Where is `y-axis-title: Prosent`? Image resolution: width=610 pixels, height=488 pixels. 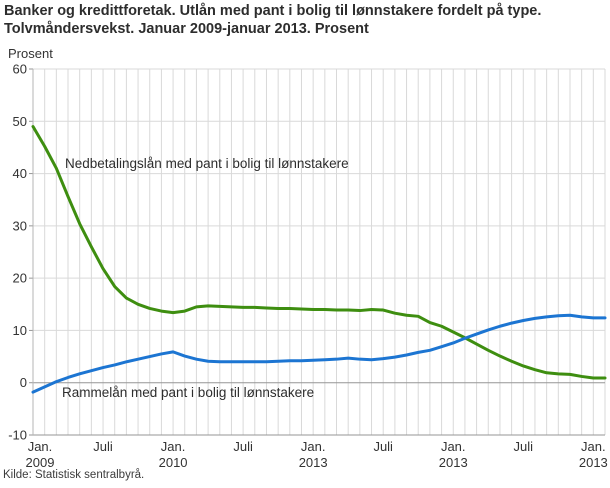
y-axis-title: Prosent is located at coordinates (30, 53).